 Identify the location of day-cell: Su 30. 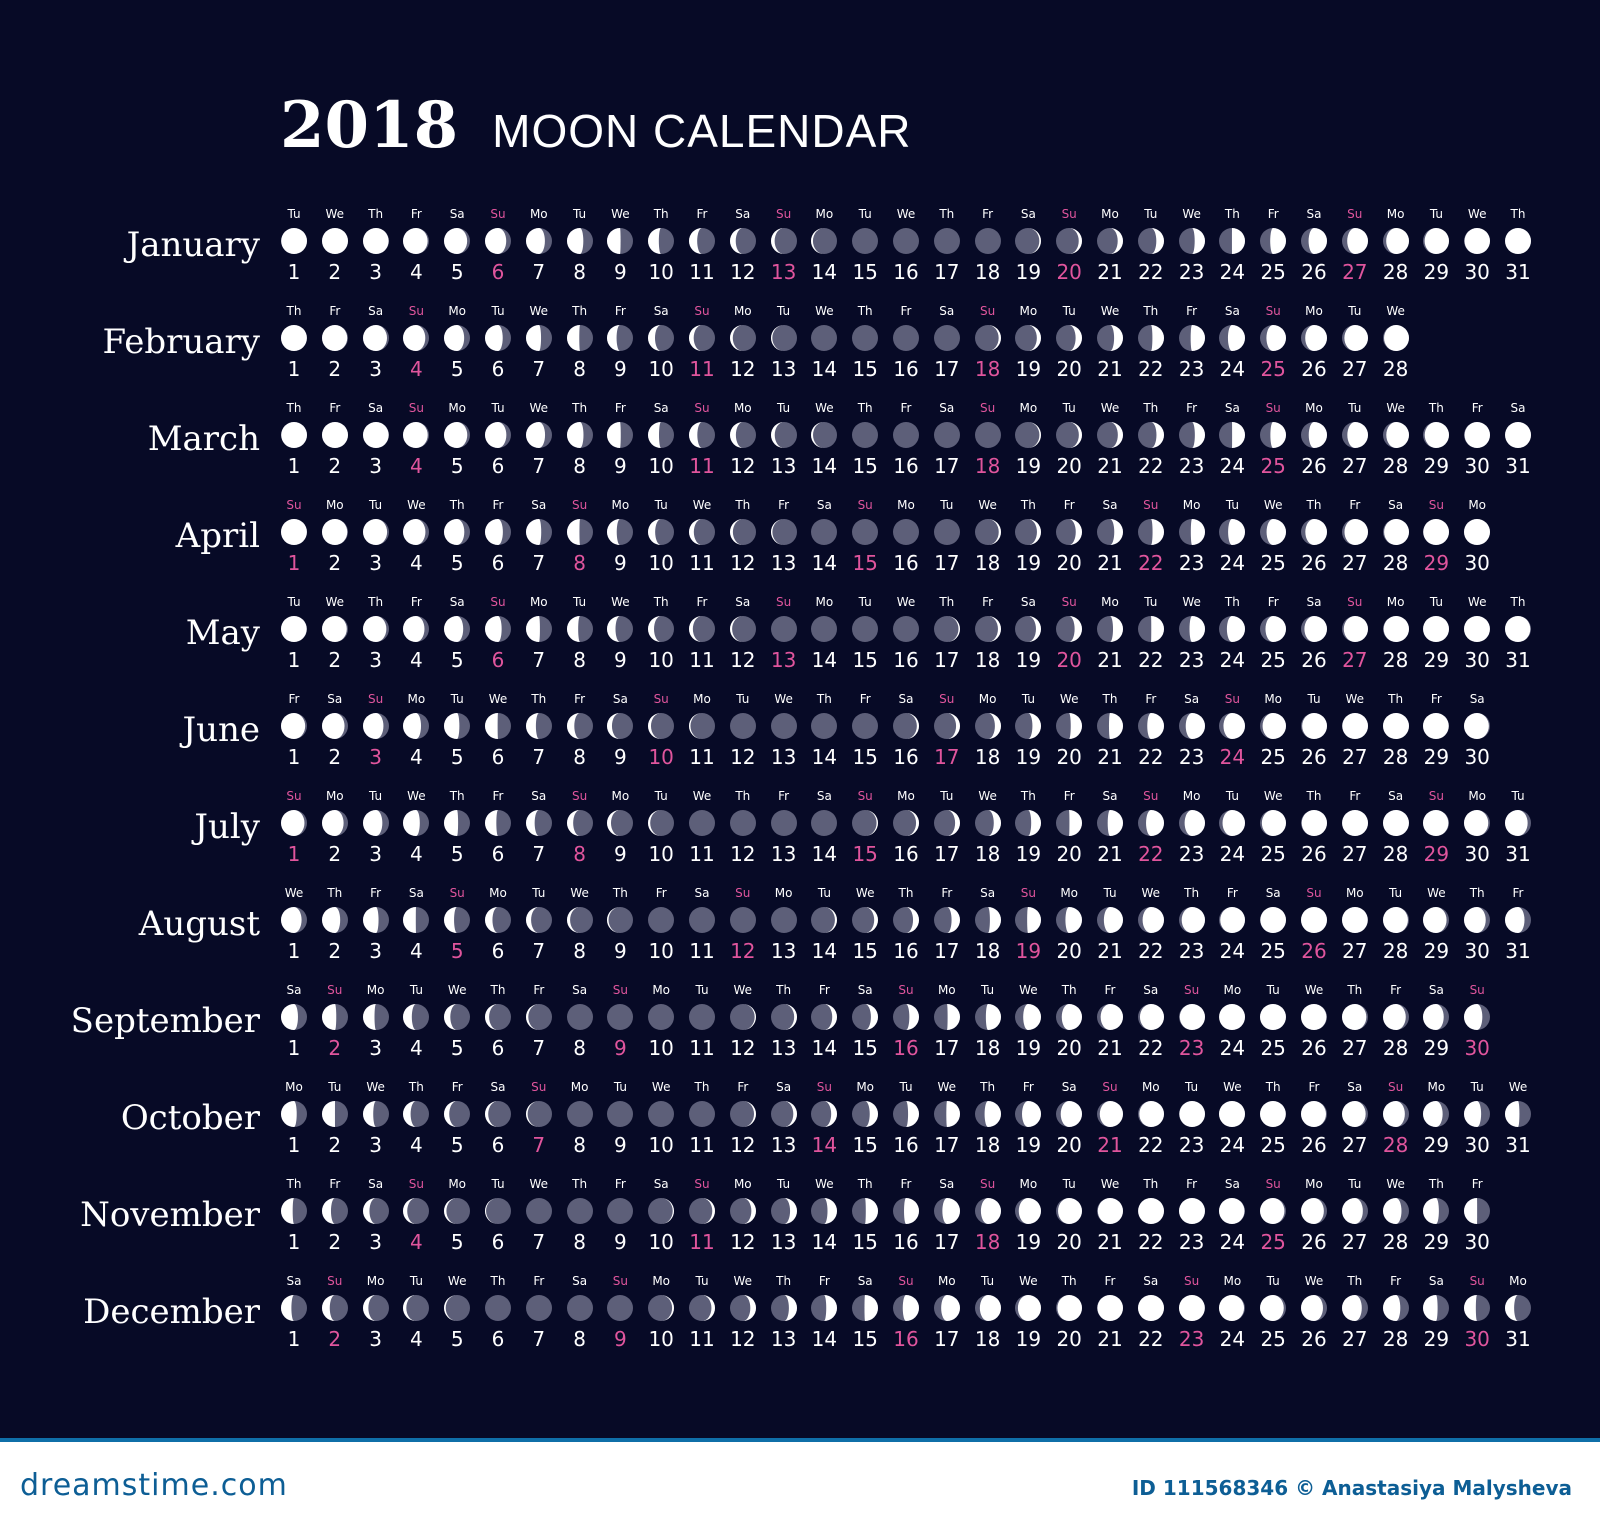
(1477, 1319).